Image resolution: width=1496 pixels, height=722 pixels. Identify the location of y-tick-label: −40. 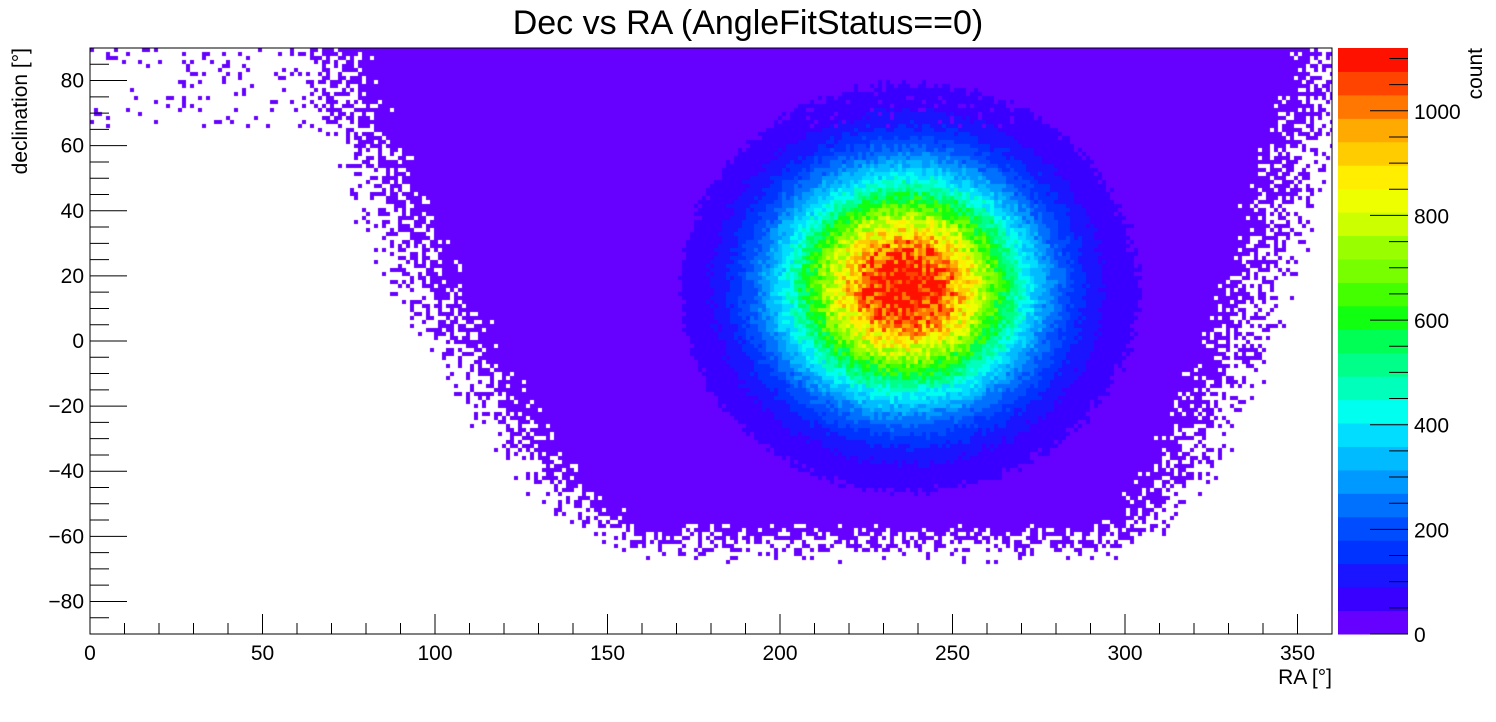
(66, 471).